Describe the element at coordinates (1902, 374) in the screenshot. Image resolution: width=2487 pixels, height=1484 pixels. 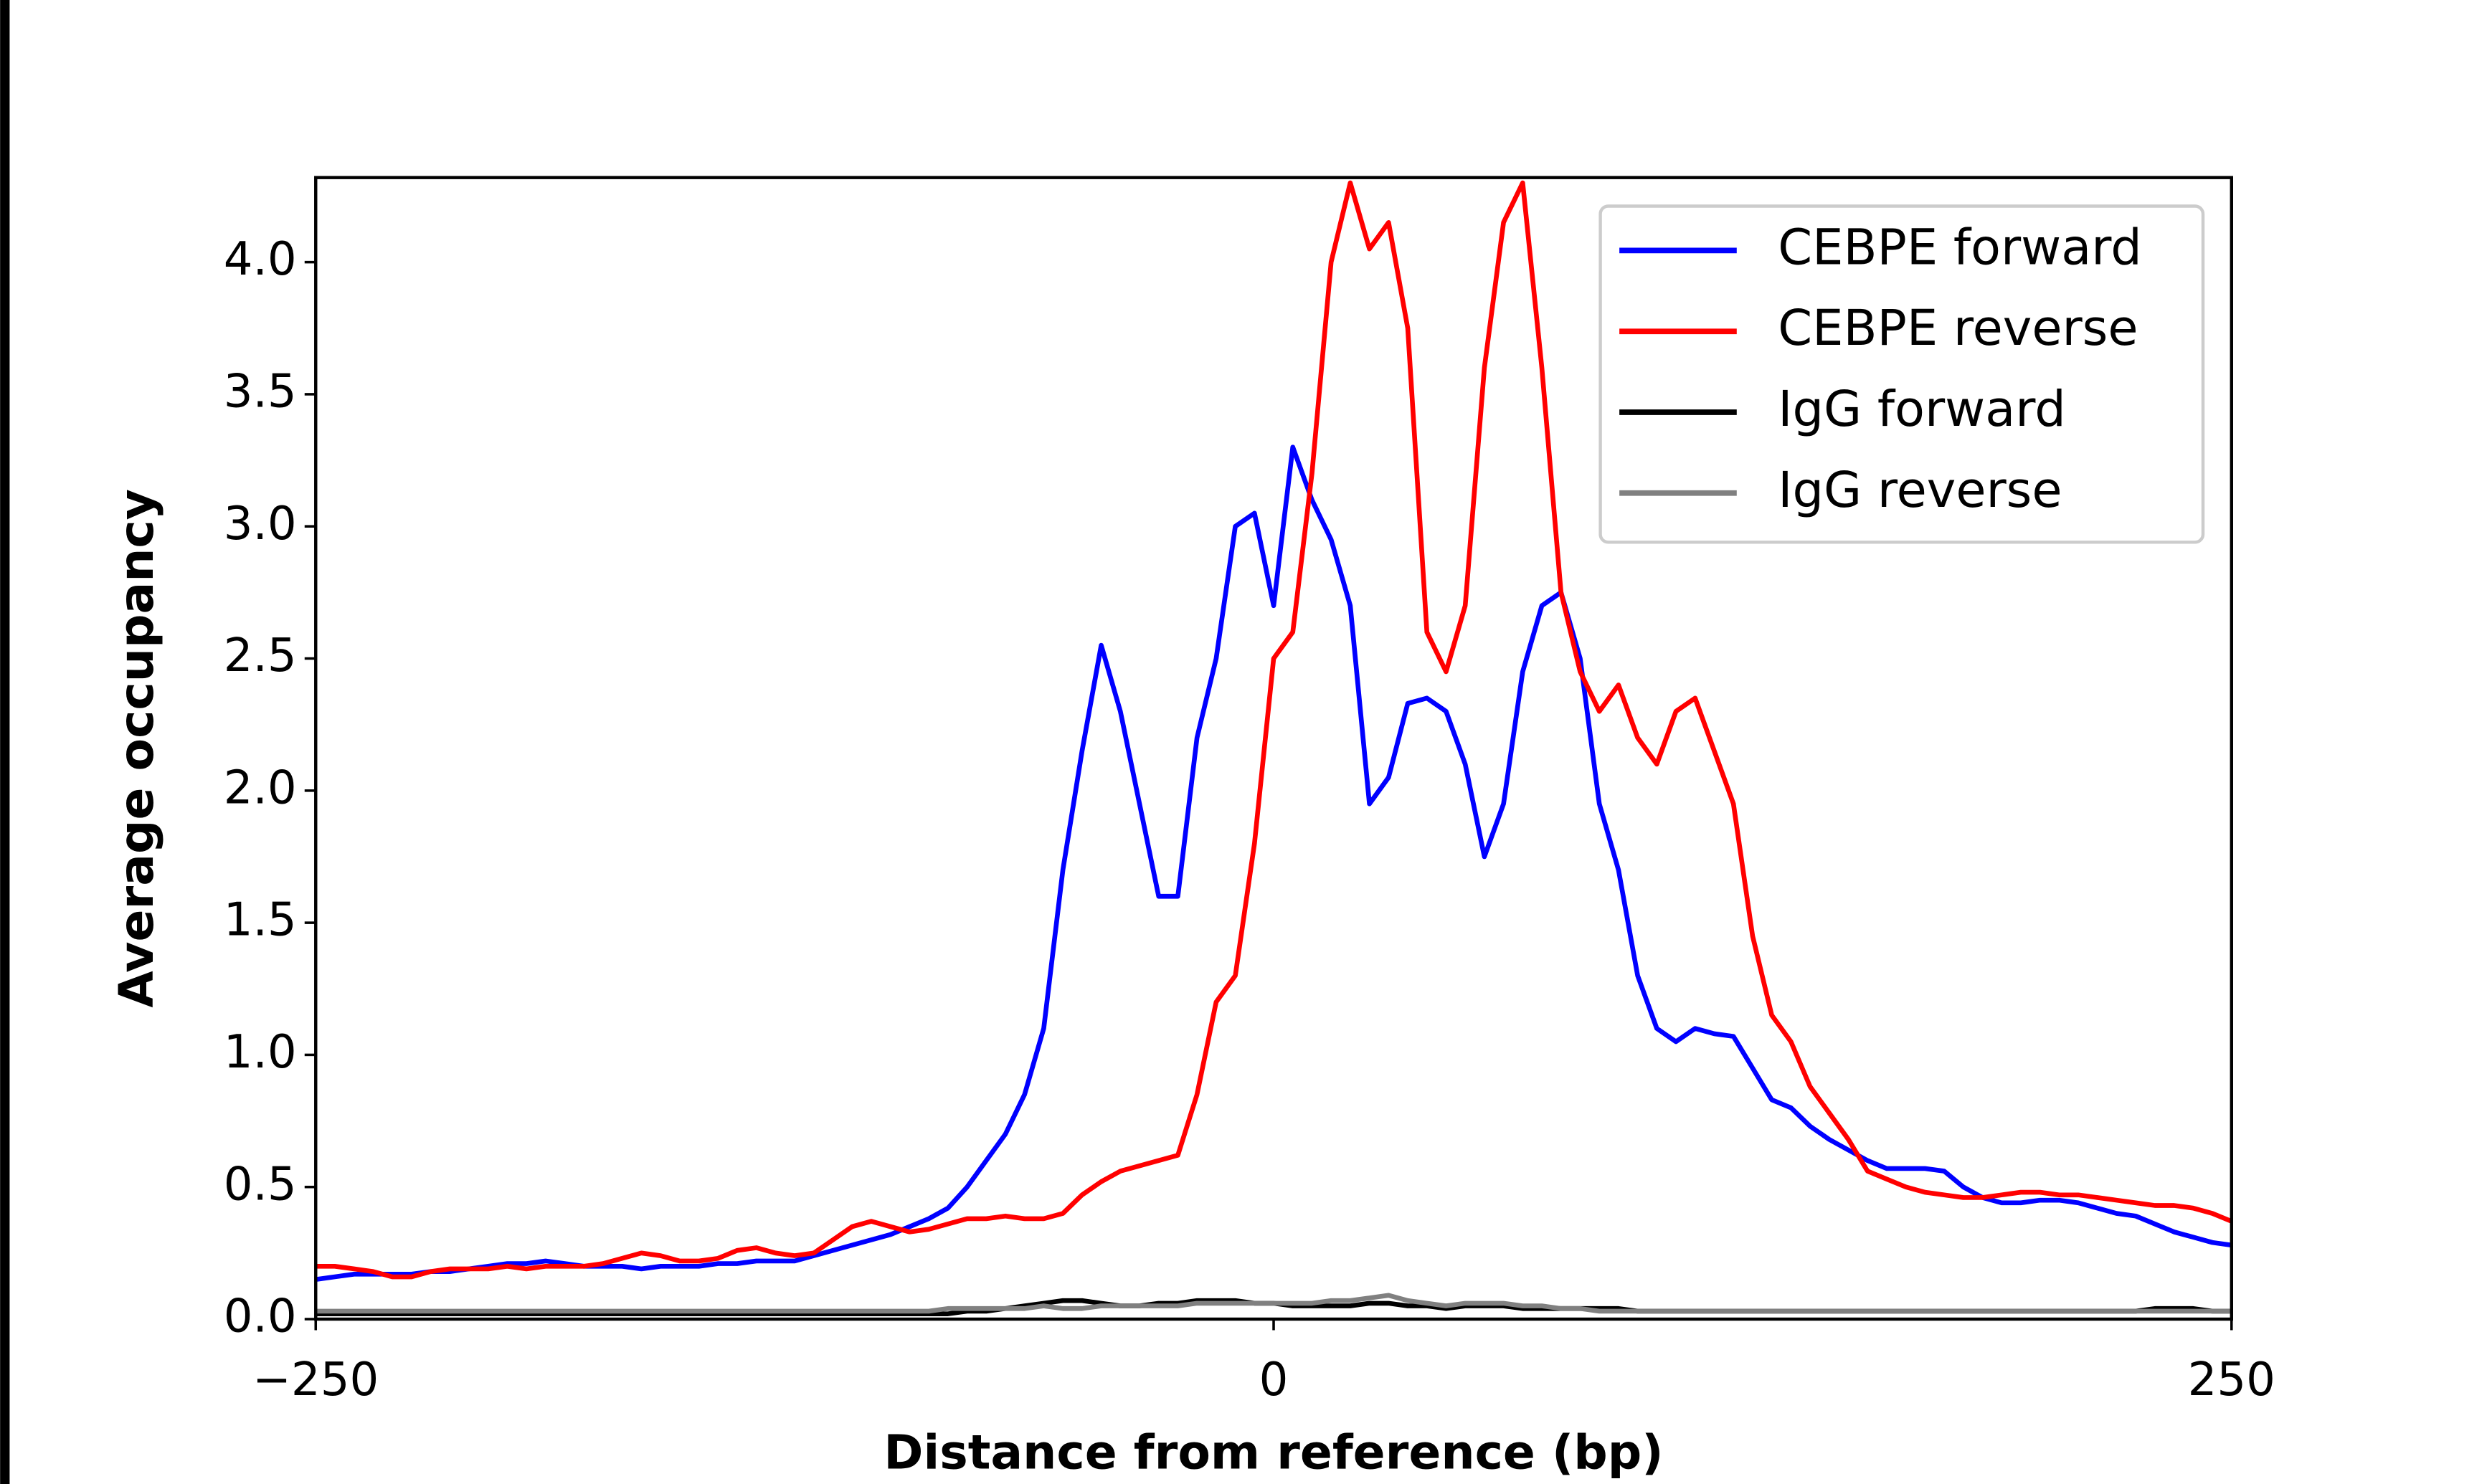
I see `legend-box` at that location.